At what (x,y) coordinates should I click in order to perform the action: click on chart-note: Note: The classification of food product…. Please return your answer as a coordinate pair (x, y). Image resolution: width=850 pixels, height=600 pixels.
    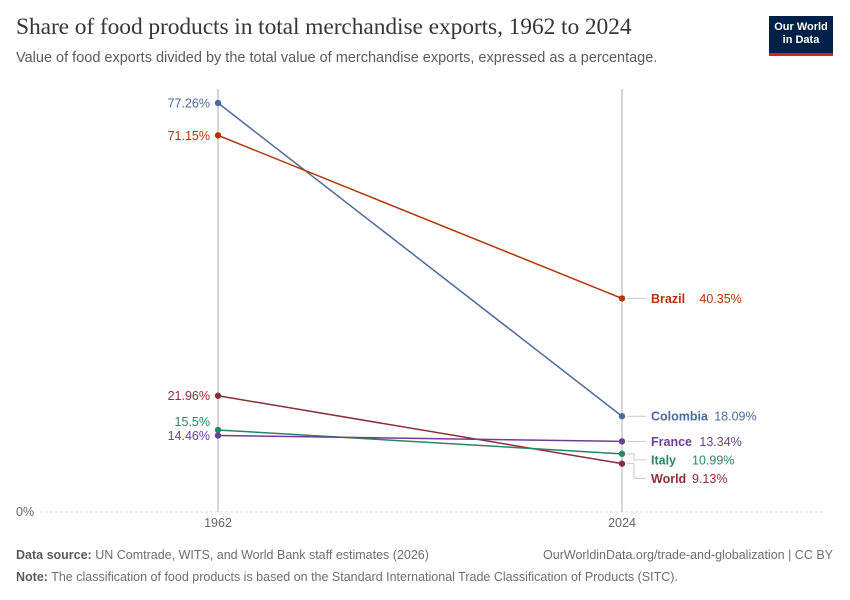
    Looking at the image, I should click on (347, 577).